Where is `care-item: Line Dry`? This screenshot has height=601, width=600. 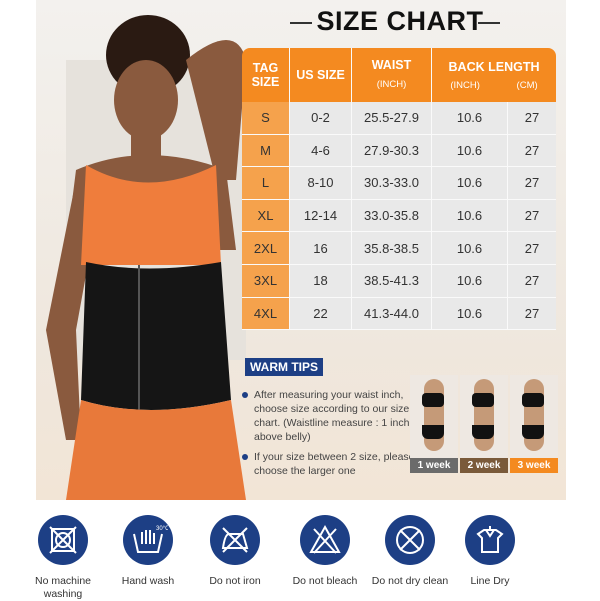
care-item: Line Dry is located at coordinates (490, 551).